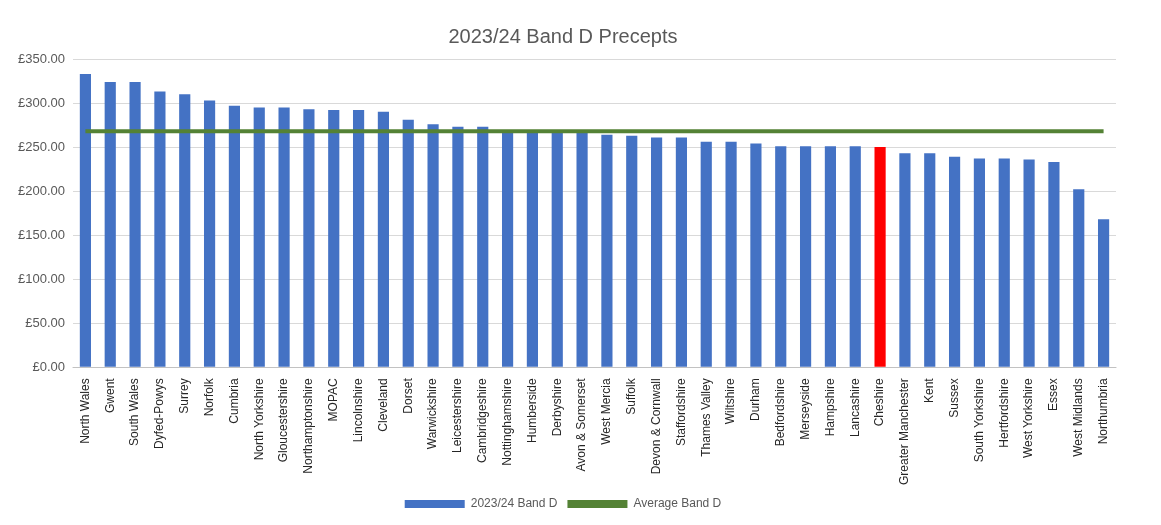  I want to click on x-tick-label: Durham, so click(755, 399).